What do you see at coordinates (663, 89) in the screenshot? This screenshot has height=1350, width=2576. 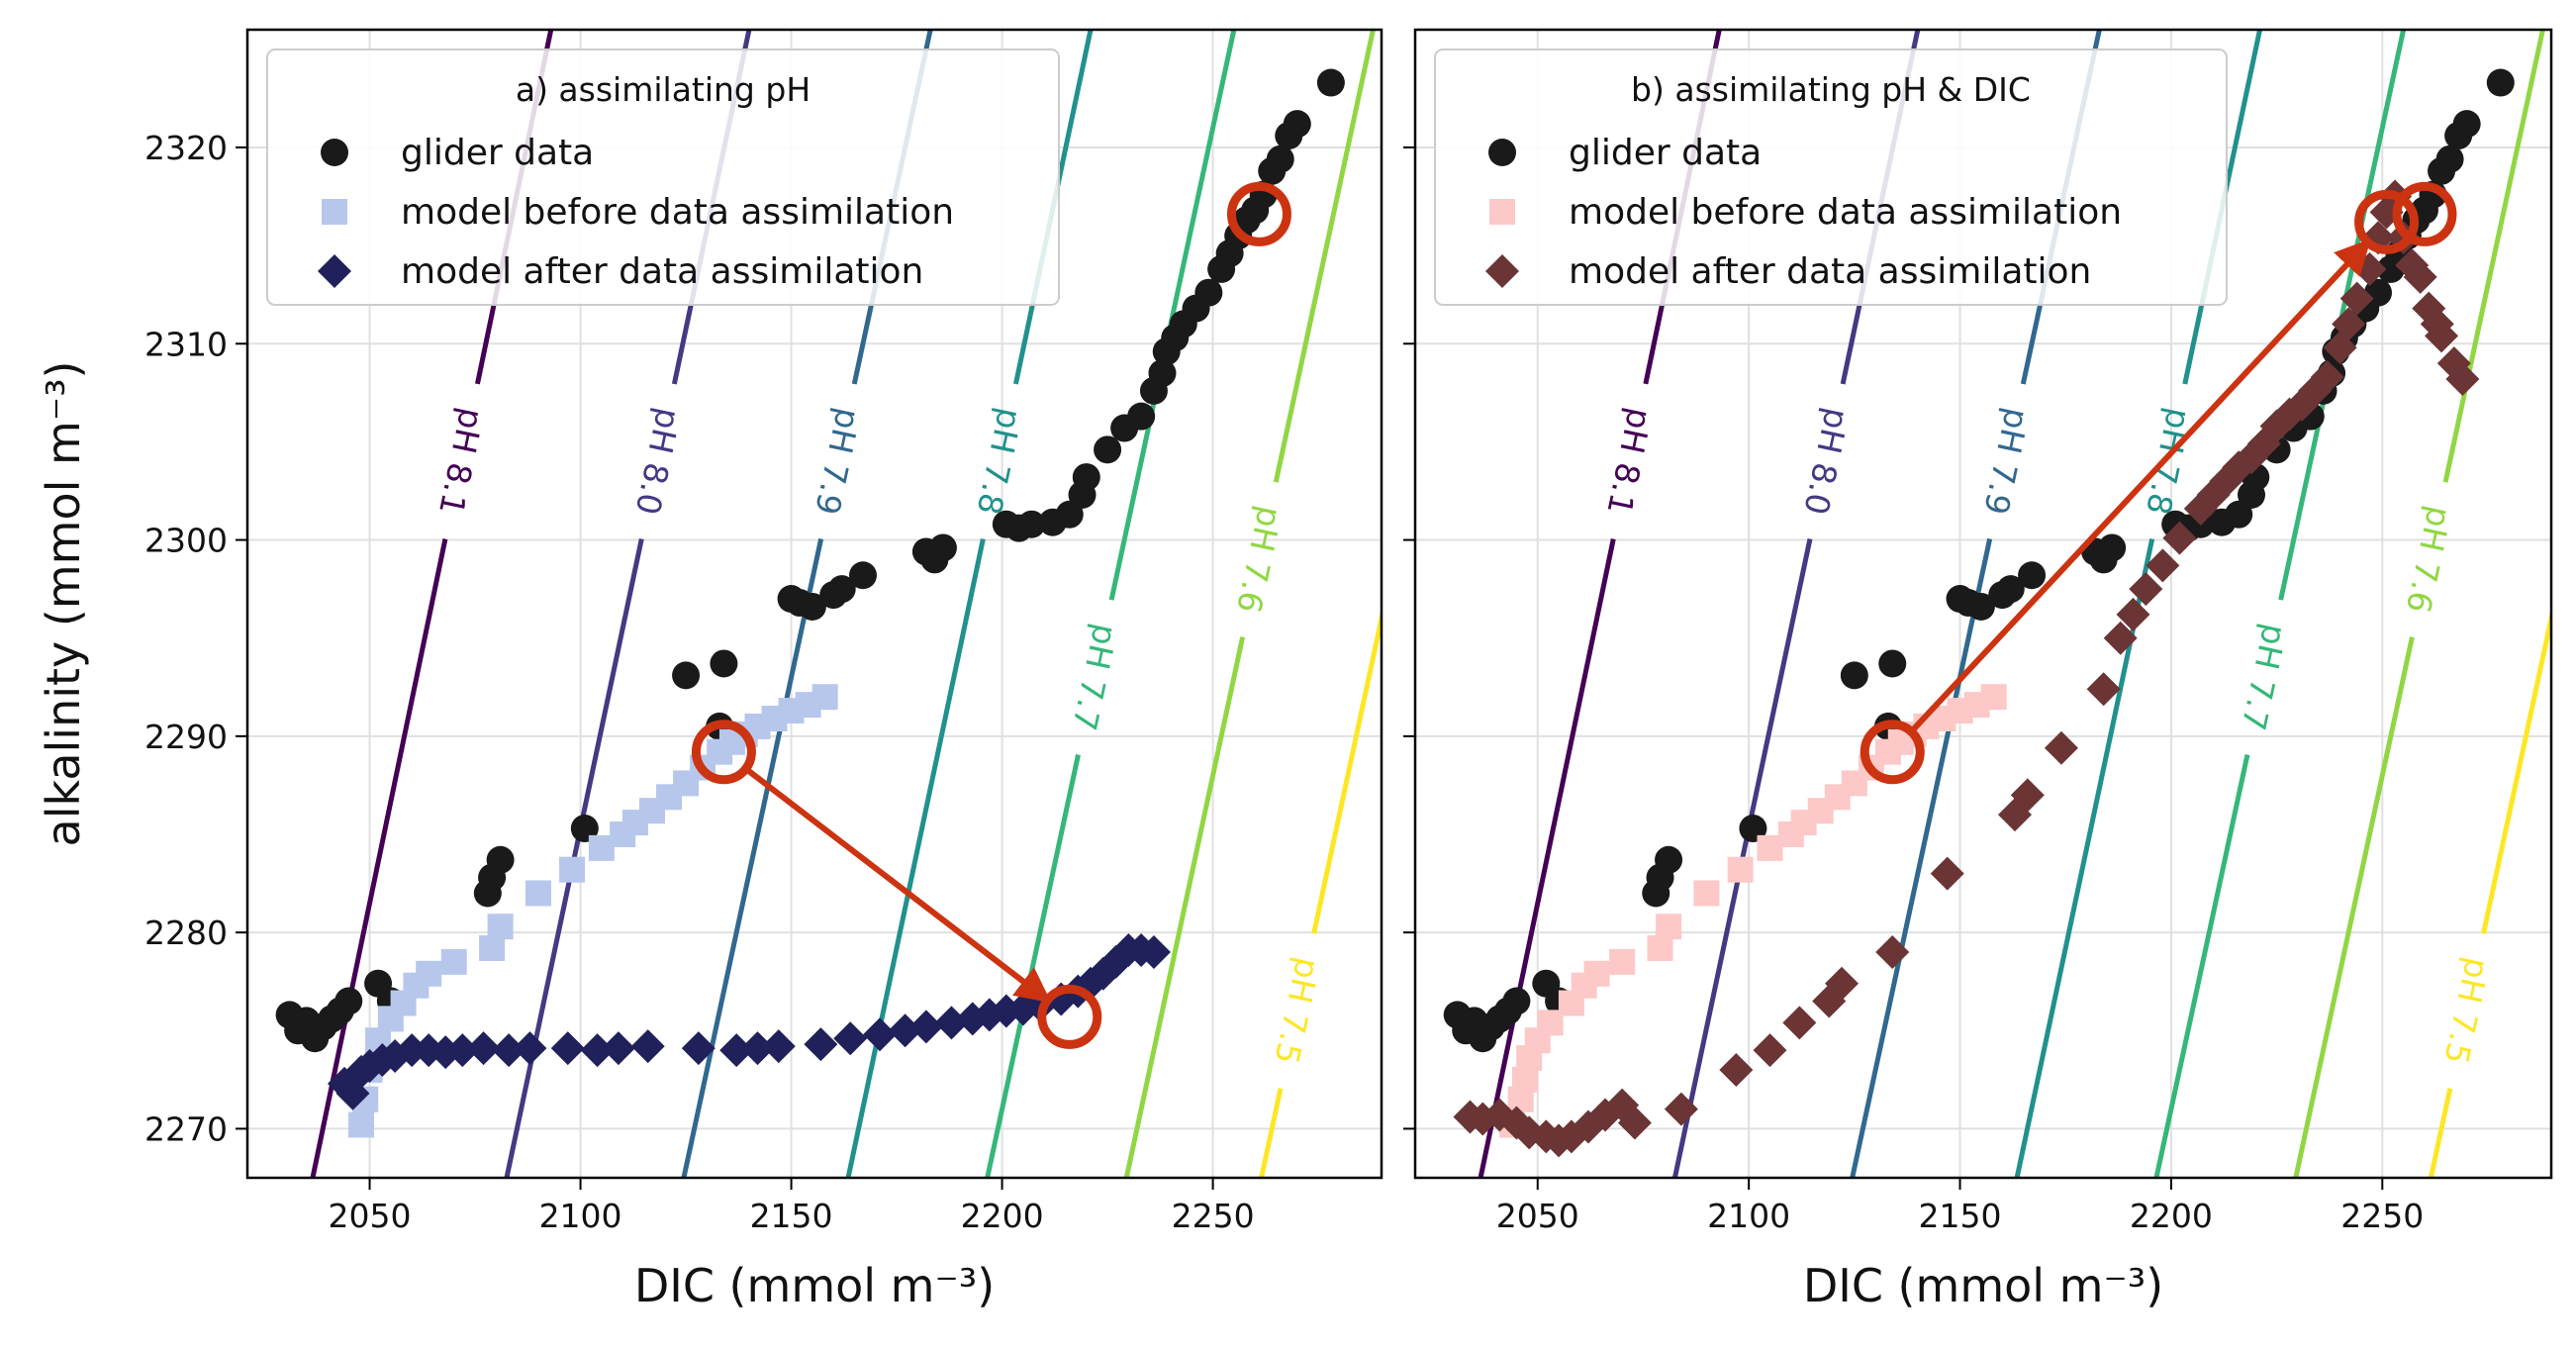 I see `legend-title: a) assimilating pH` at bounding box center [663, 89].